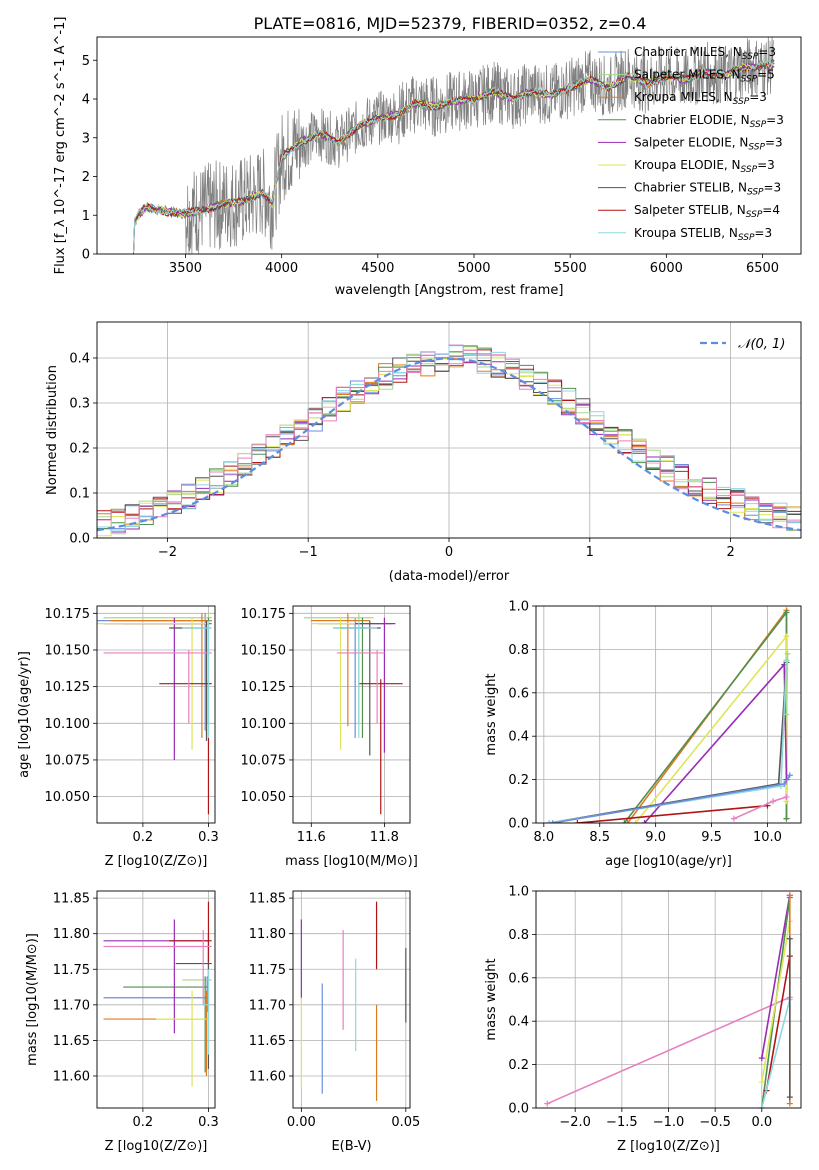 The image size is (819, 1170). I want to click on y-tick-label: 2, so click(86, 177).